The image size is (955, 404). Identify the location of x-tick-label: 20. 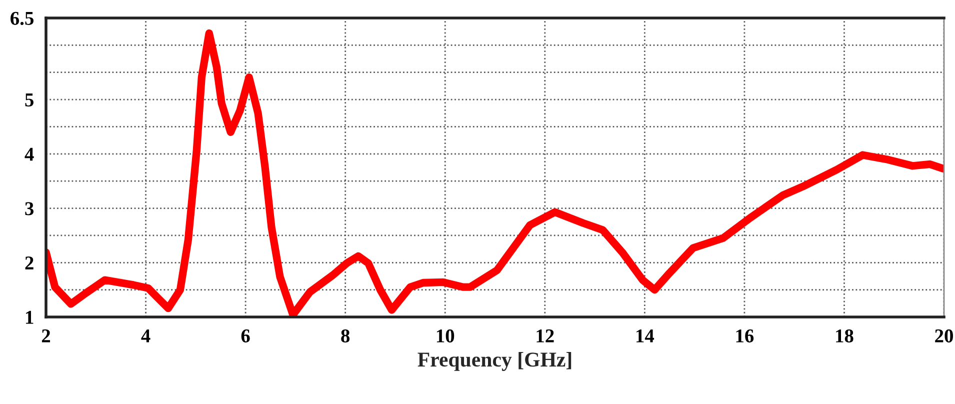
(944, 335).